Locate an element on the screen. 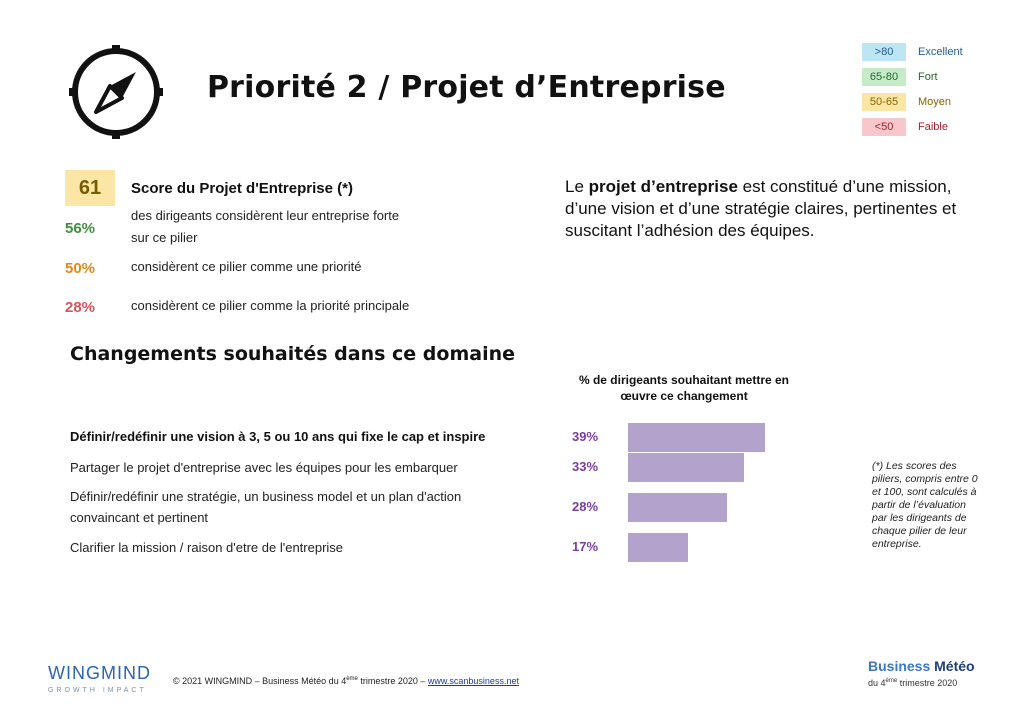  stat-pct-main-priority: 28% is located at coordinates (80, 307).